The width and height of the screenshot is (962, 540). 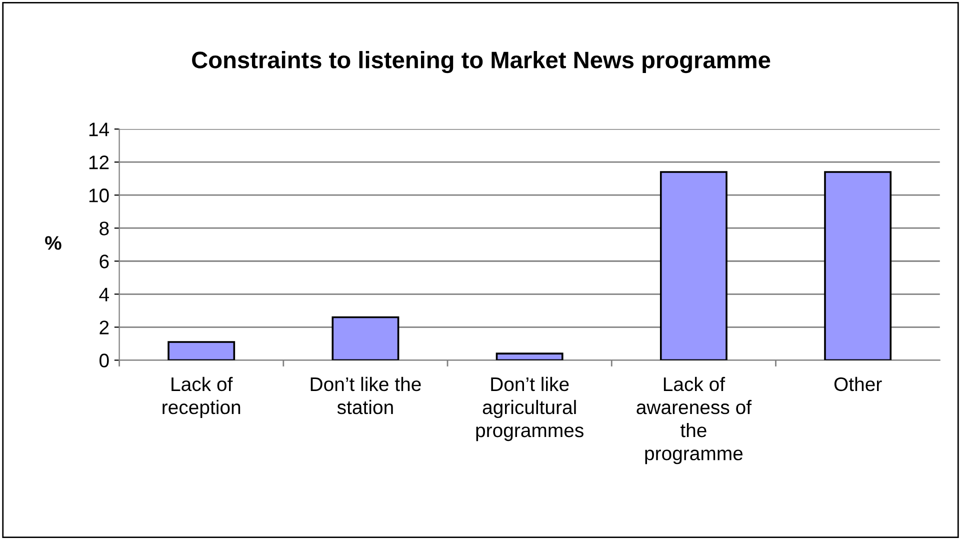 What do you see at coordinates (104, 261) in the screenshot?
I see `y-tick-label: 6` at bounding box center [104, 261].